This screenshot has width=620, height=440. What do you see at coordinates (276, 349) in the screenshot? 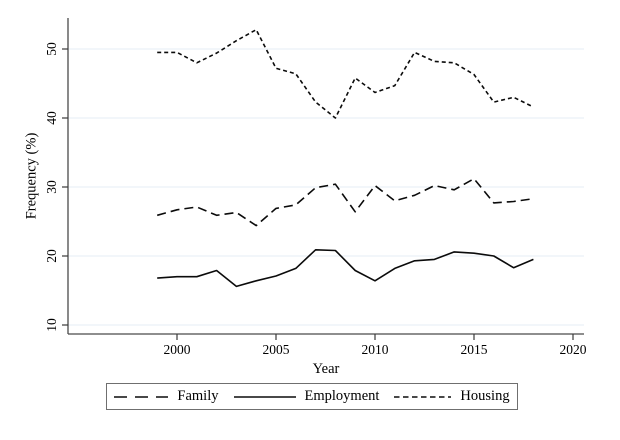
I see `x-tick-label-2005: 2005` at bounding box center [276, 349].